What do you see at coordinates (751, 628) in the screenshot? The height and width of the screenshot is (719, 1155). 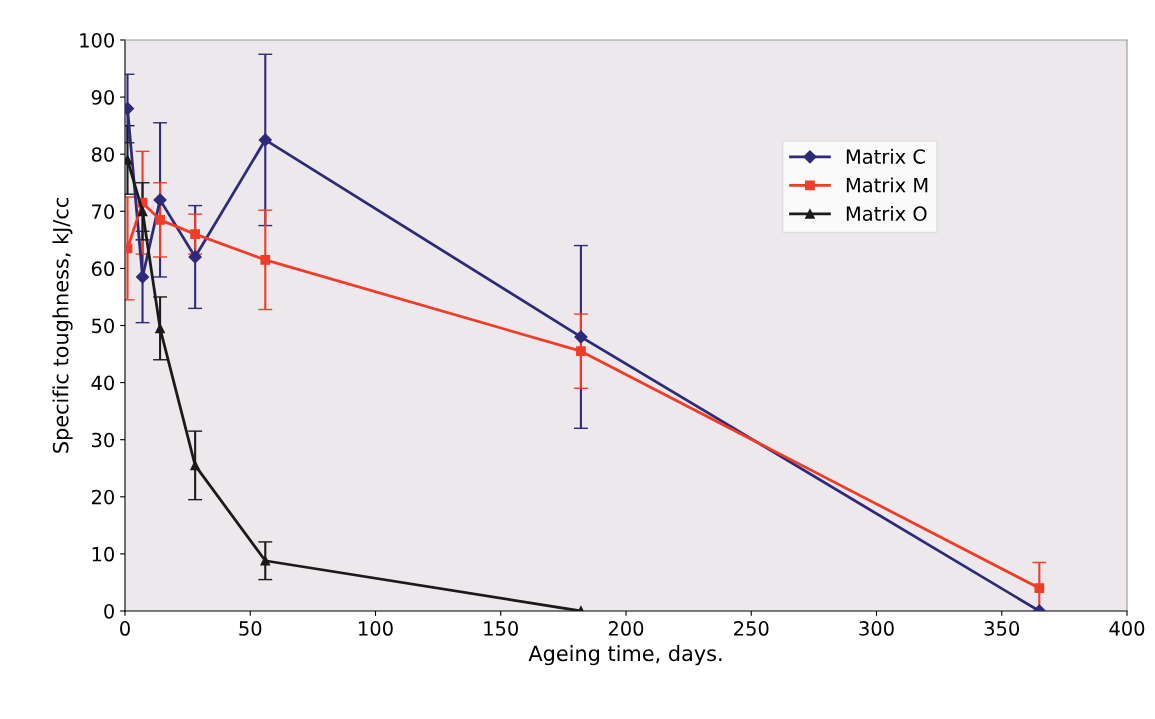 I see `x-tick-label: 250` at bounding box center [751, 628].